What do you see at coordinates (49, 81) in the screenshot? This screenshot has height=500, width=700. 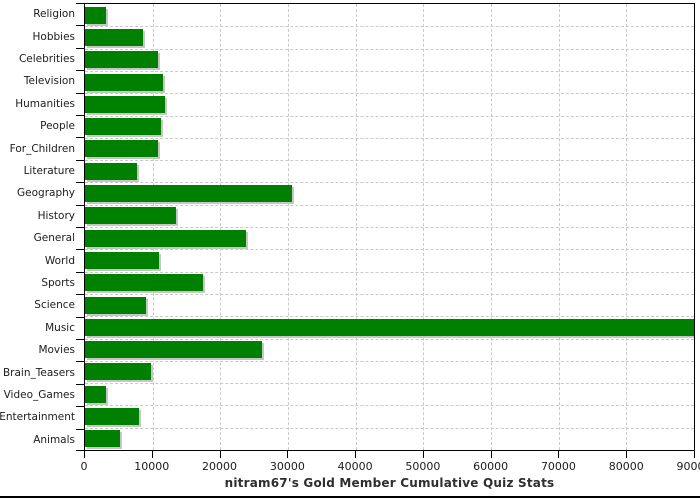 I see `y-tick-label: Television` at bounding box center [49, 81].